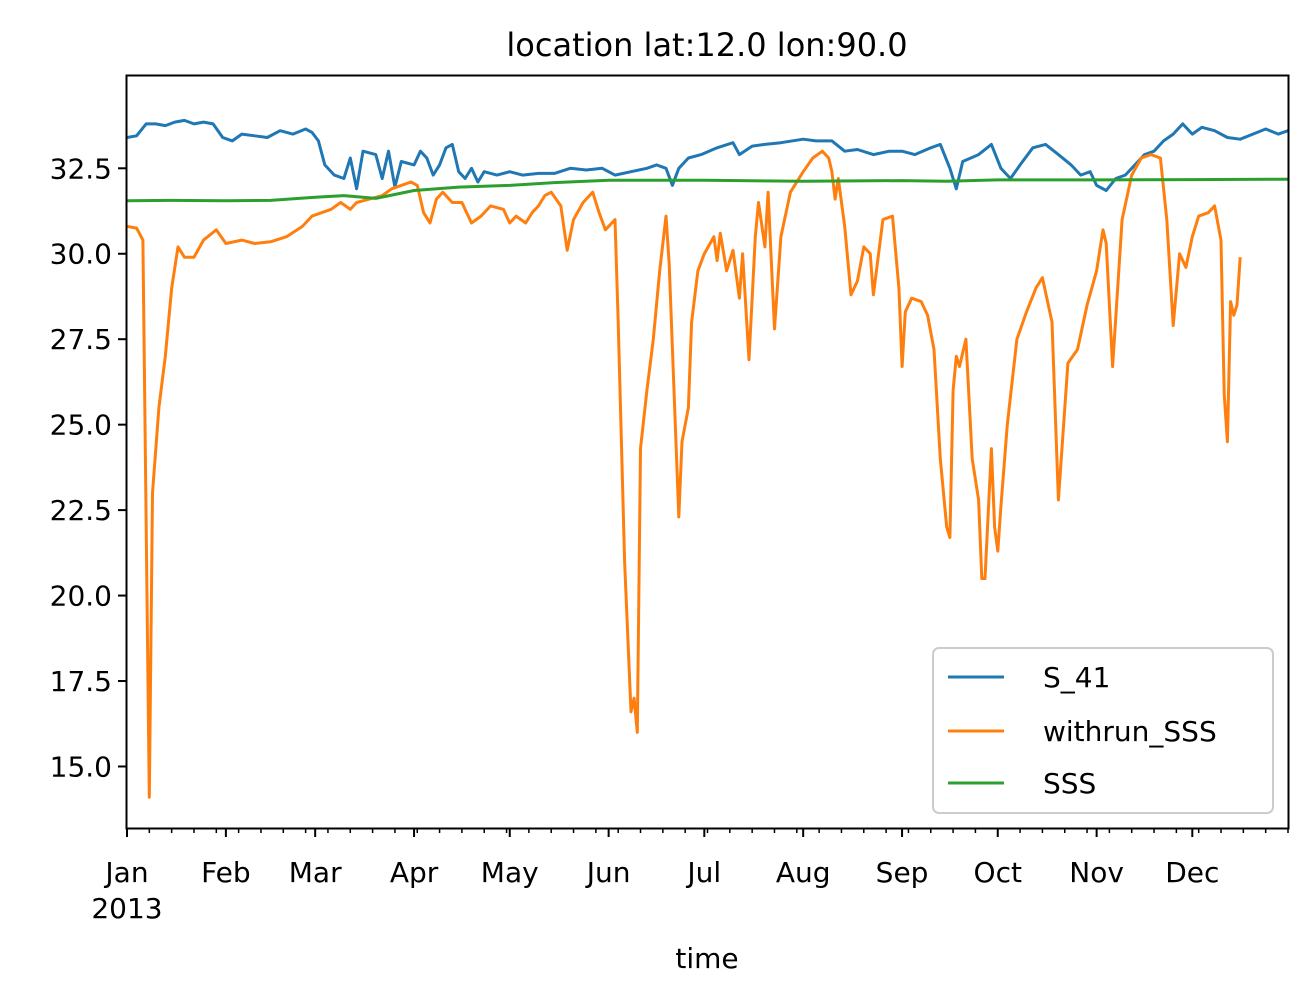 The width and height of the screenshot is (1314, 1002). What do you see at coordinates (703, 872) in the screenshot?
I see `x-tick-label: Jul` at bounding box center [703, 872].